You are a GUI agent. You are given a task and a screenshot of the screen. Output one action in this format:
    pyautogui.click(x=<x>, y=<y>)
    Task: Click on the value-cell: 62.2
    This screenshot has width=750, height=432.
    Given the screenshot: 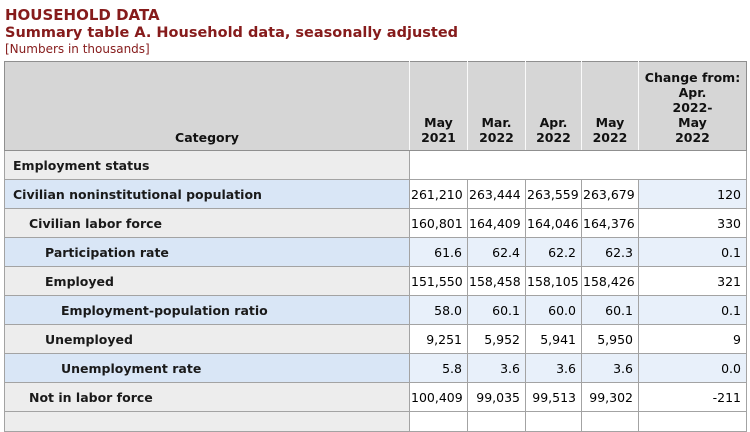 What is the action you would take?
    pyautogui.click(x=553, y=252)
    